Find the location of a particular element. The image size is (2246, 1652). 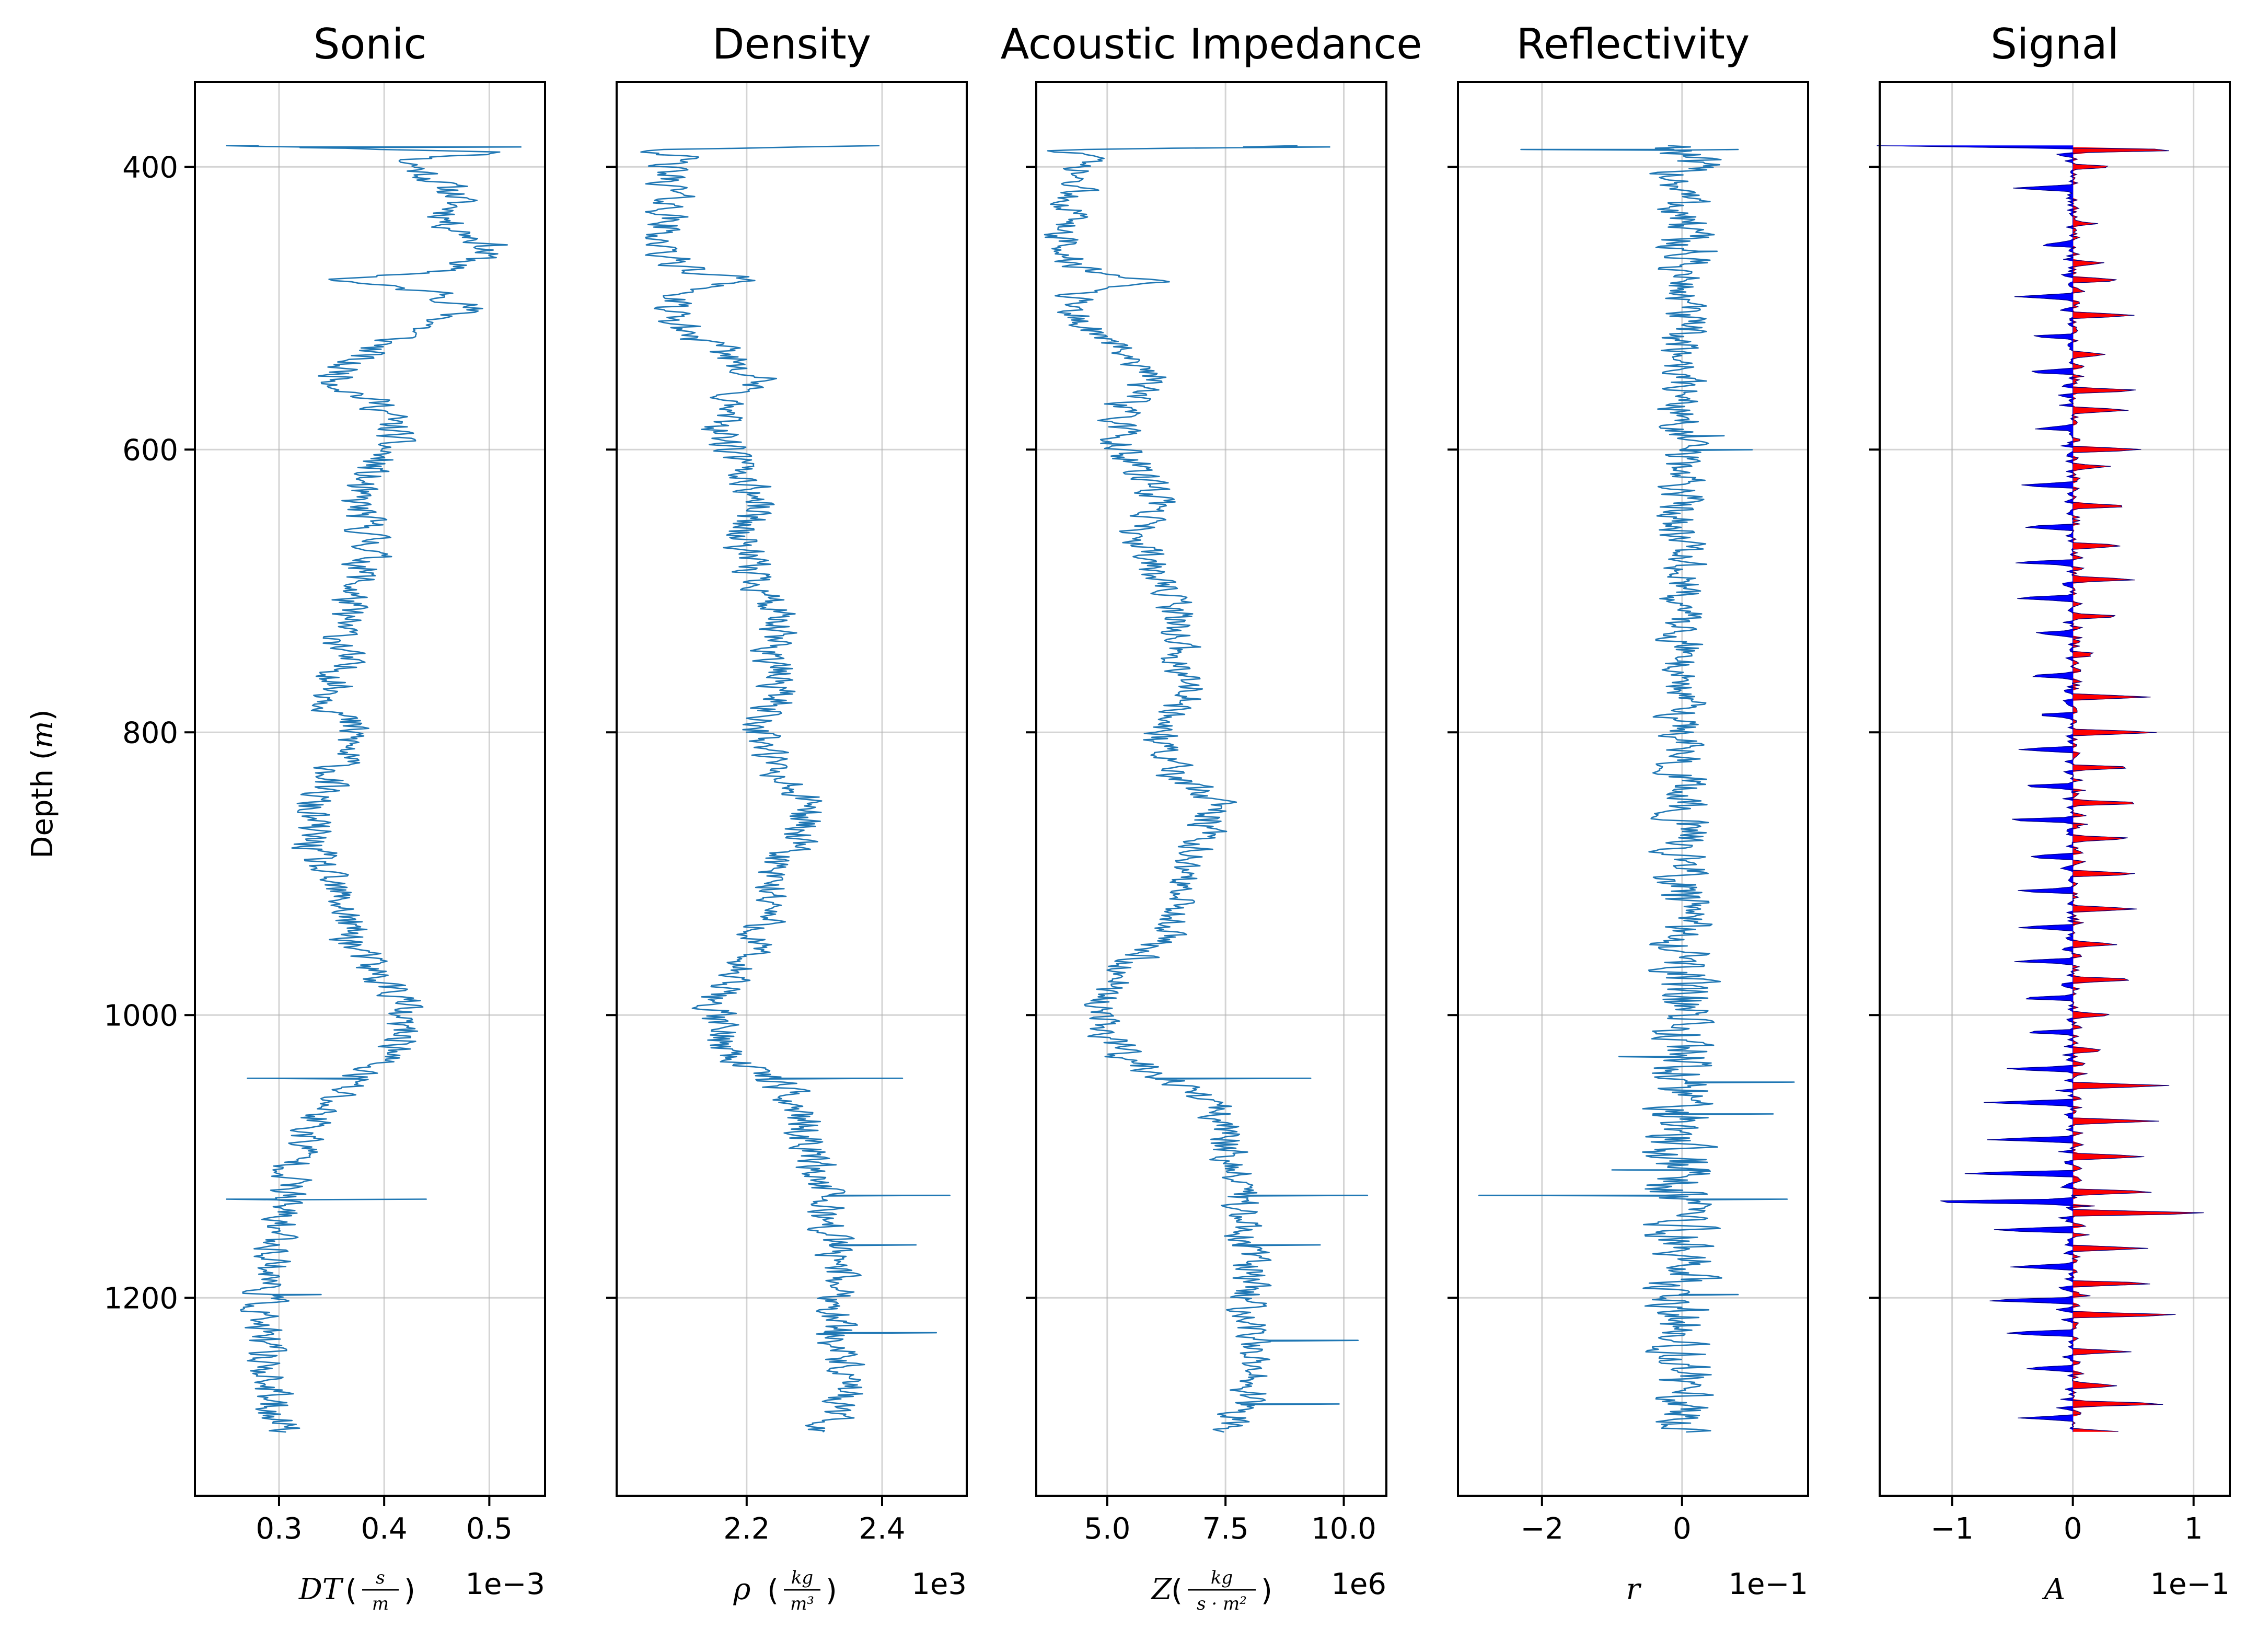

x-offset-text: 1e6 is located at coordinates (1358, 1584).